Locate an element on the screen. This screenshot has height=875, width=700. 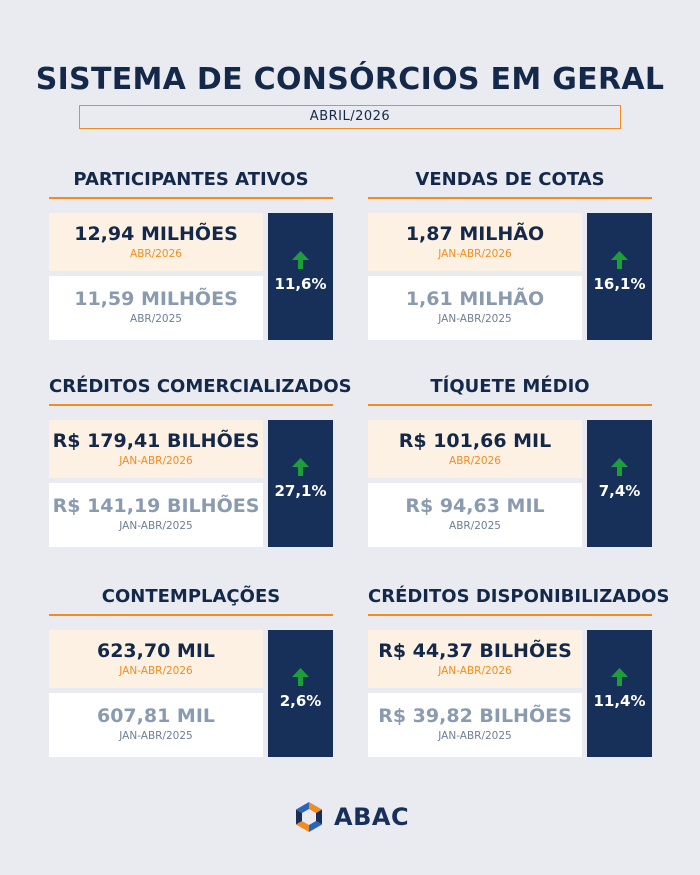
variation-percent: 2,6% is located at coordinates (300, 701).